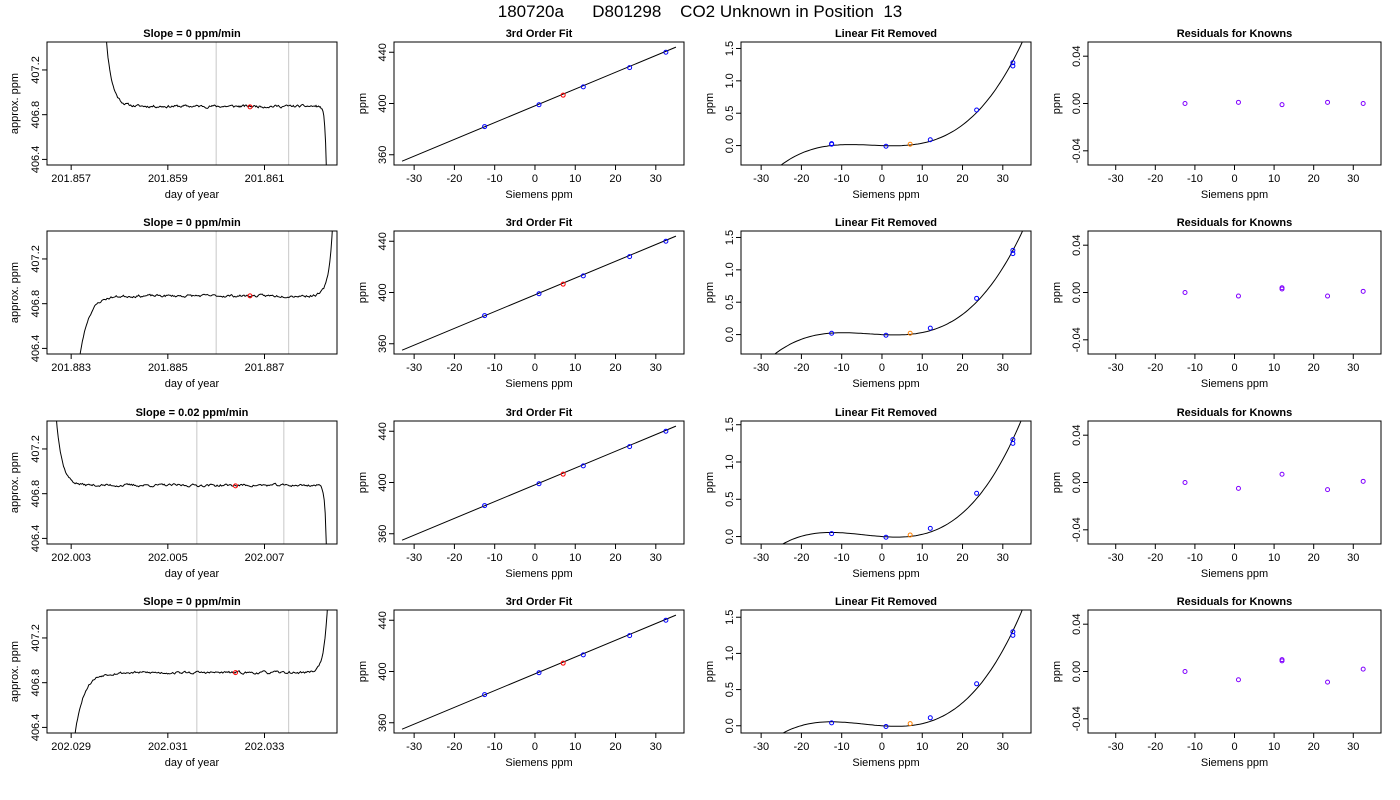  Describe the element at coordinates (36, 349) in the screenshot. I see `y-tick-label: 406.4` at that location.